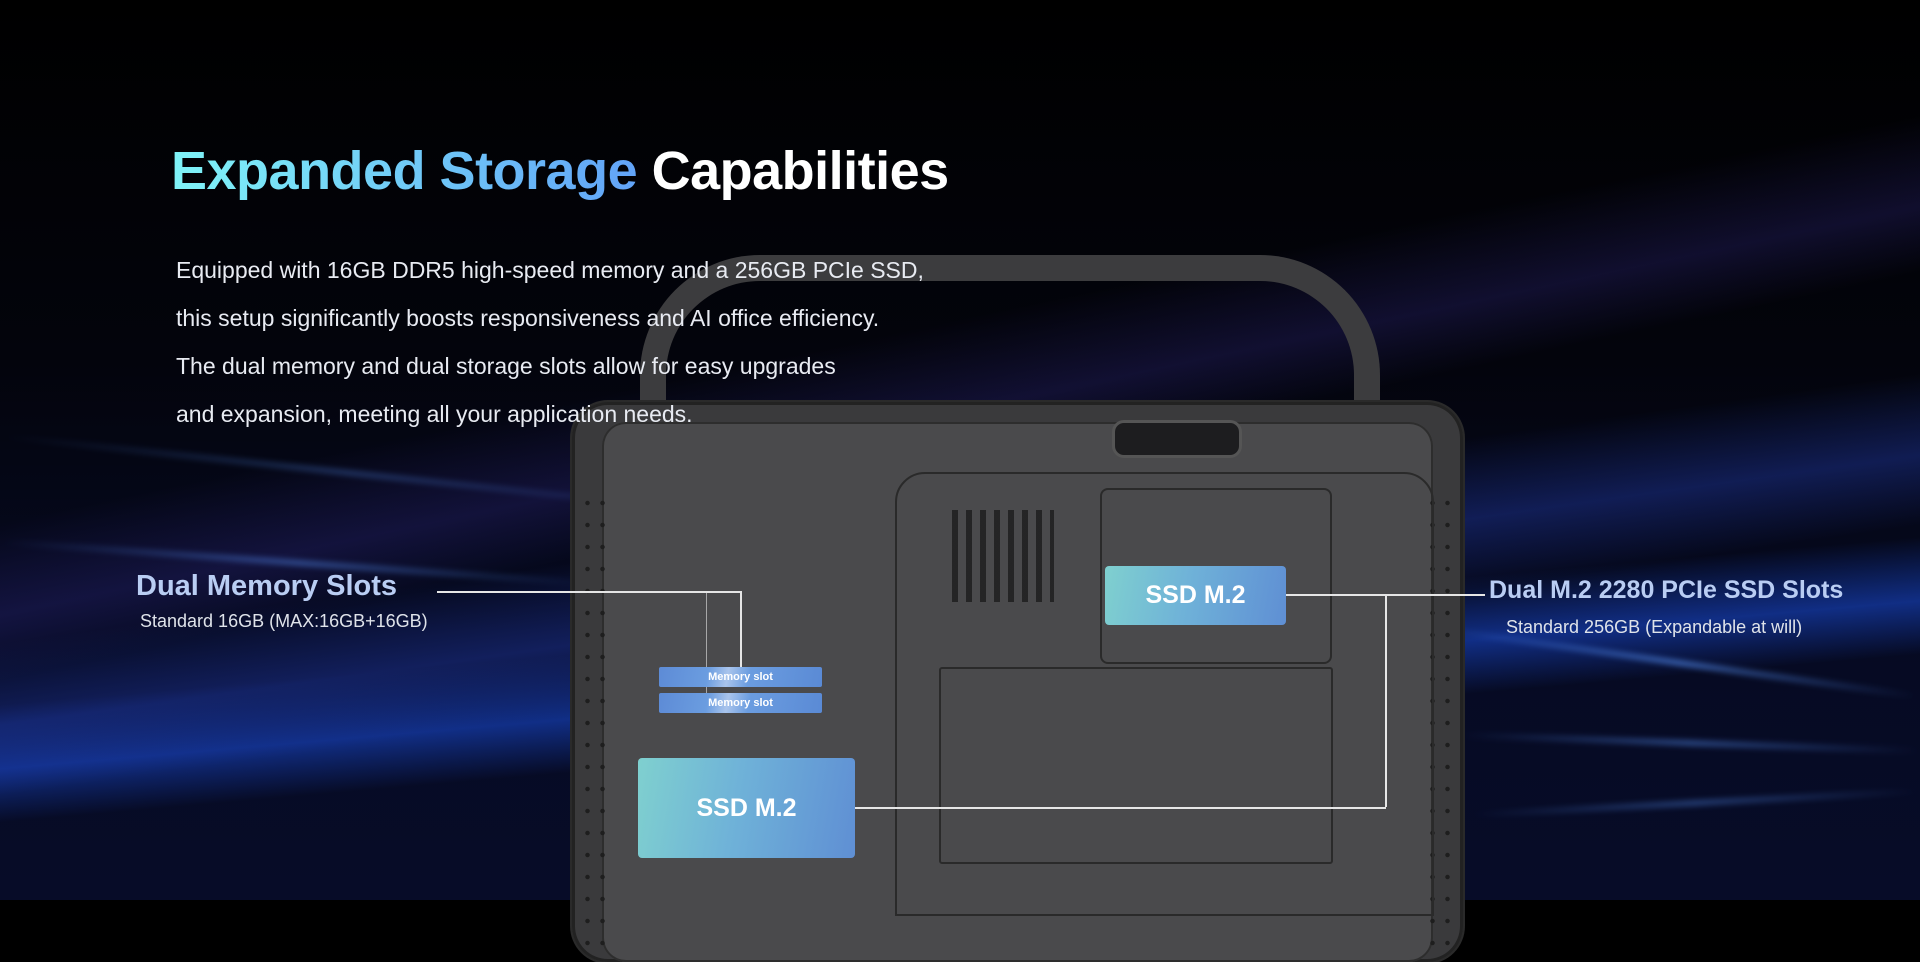 Image resolution: width=1920 pixels, height=962 pixels. Describe the element at coordinates (1654, 627) in the screenshot. I see `ssd-subtitle: Standard 256GB (Expandable at will)` at that location.